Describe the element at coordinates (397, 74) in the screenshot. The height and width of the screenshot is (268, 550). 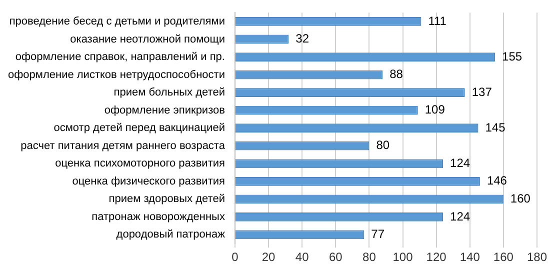
I see `data-label: 88` at that location.